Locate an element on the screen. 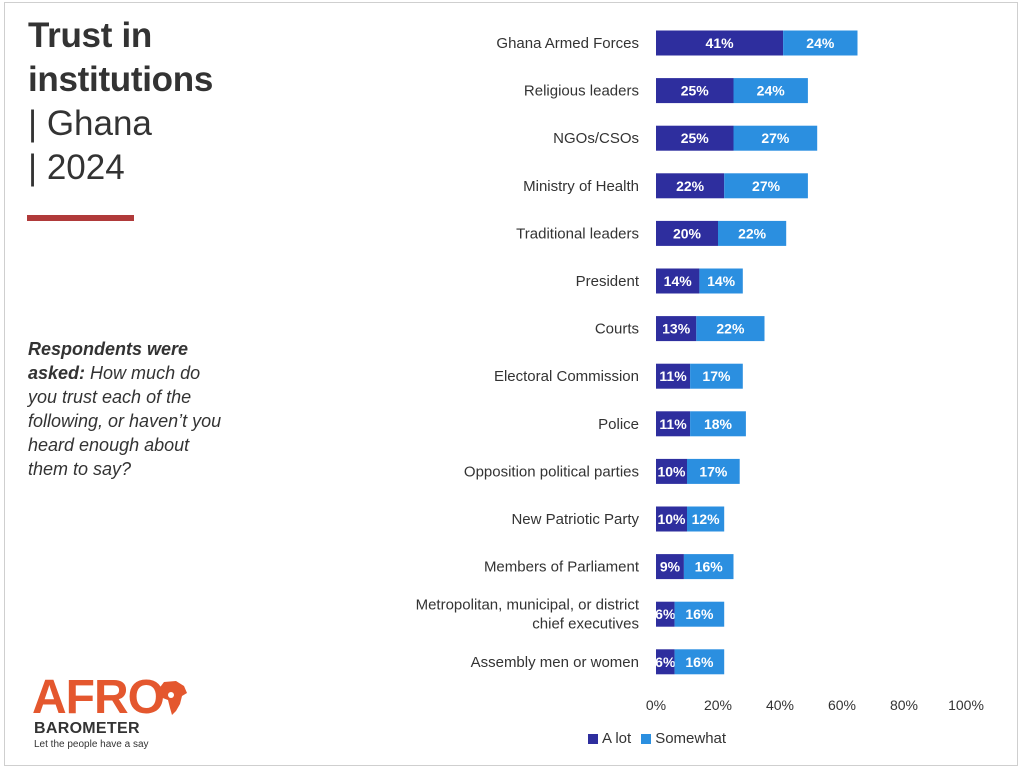 The height and width of the screenshot is (771, 1024). title-block: Trust in institutions | Ghana | 2024 is located at coordinates (143, 102).